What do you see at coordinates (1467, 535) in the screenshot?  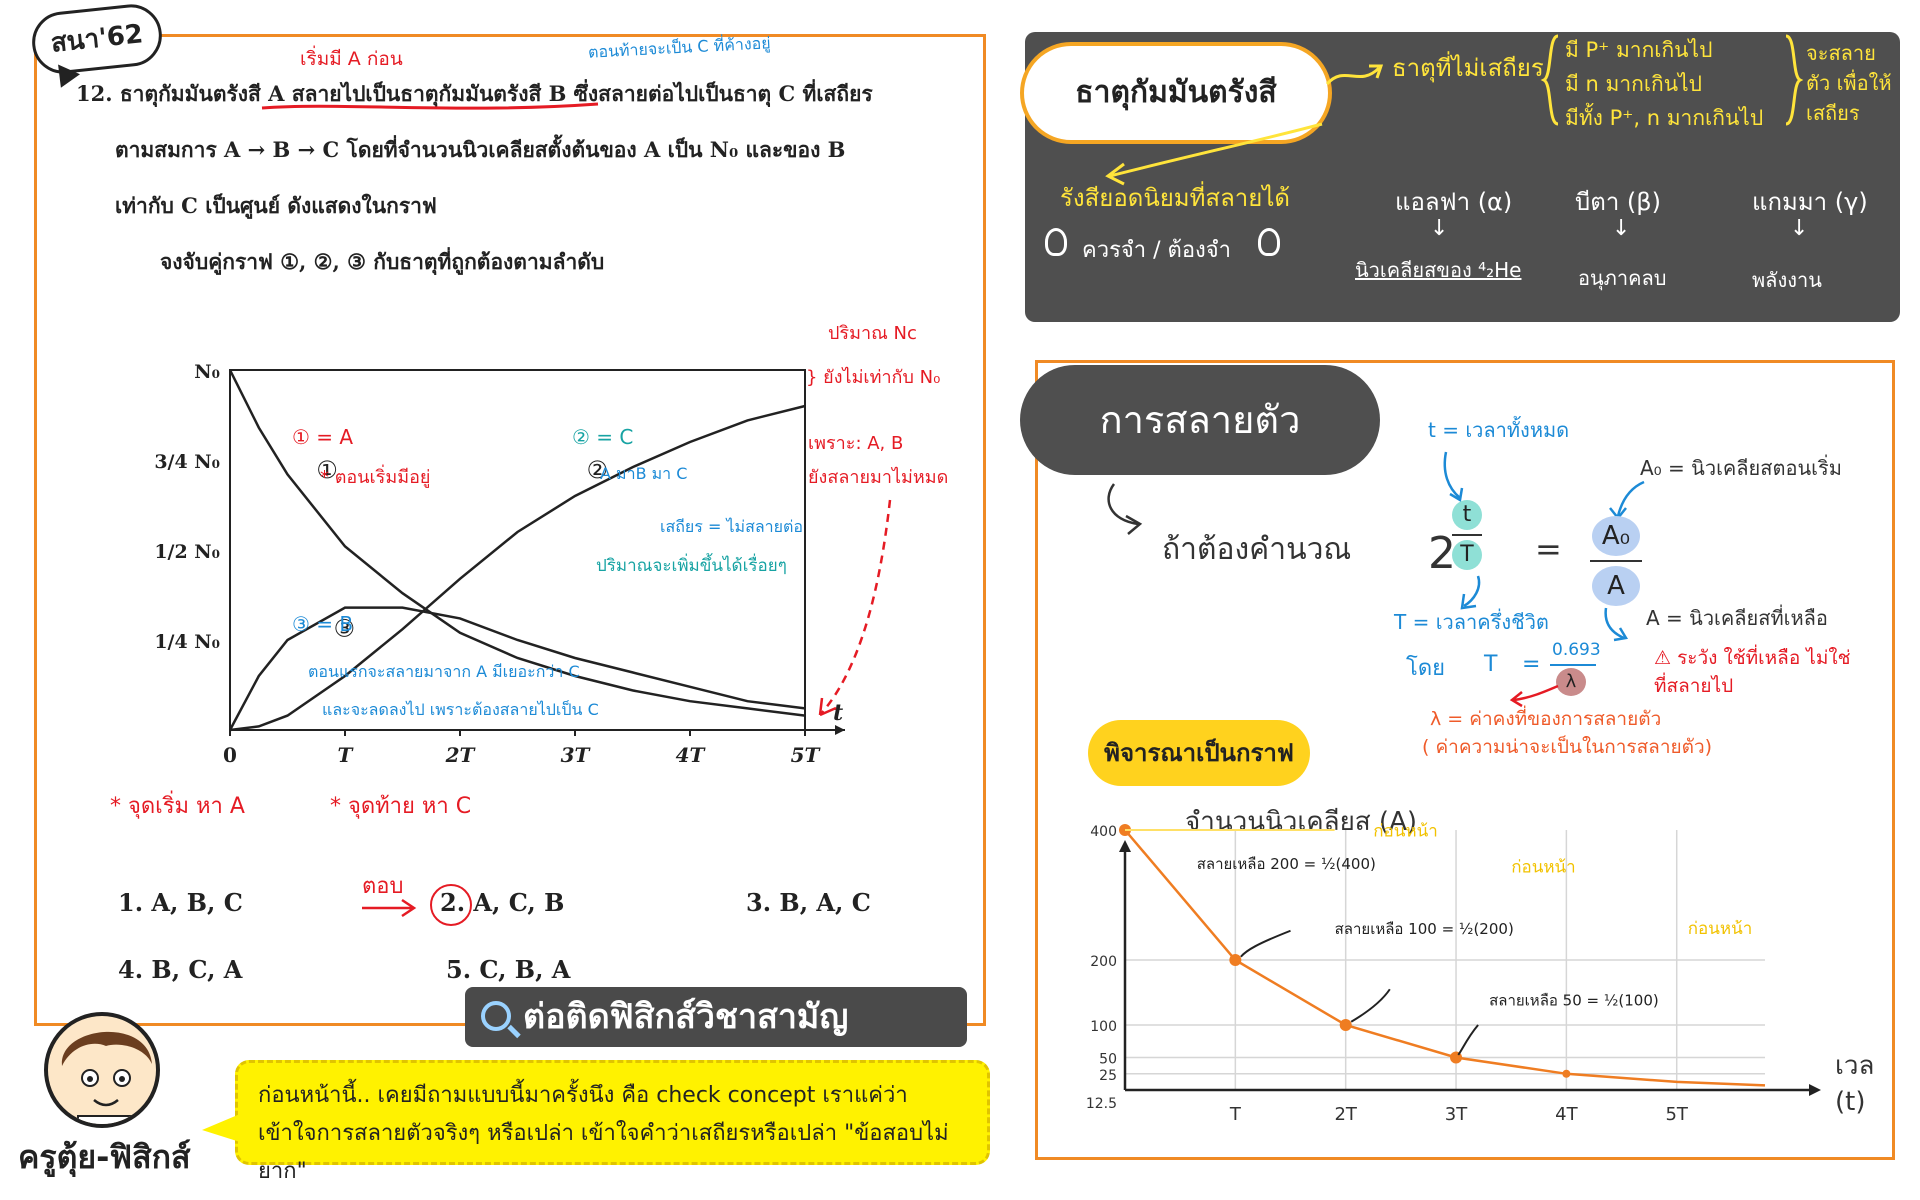 I see `eq-exp-bar` at bounding box center [1467, 535].